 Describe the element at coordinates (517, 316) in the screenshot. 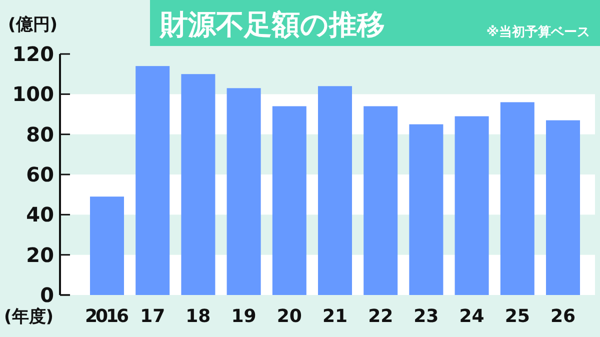

I see `x-tick-label: 25` at that location.